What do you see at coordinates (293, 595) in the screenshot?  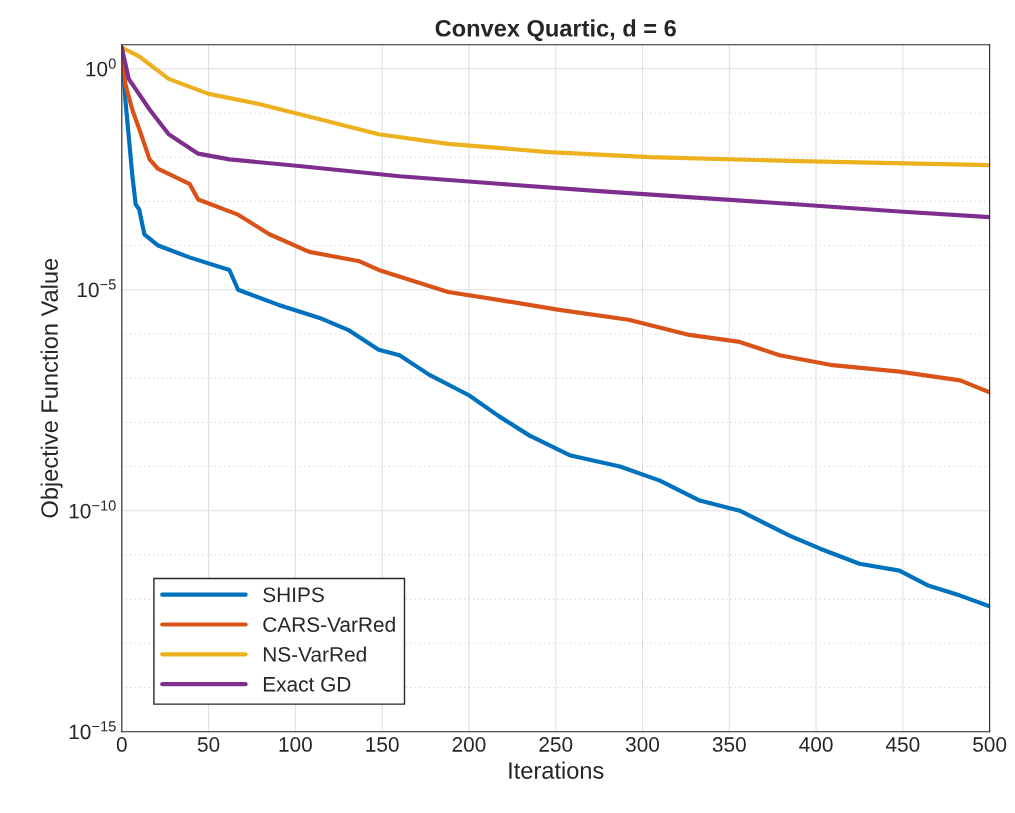 I see `legend-label: SHIPS` at bounding box center [293, 595].